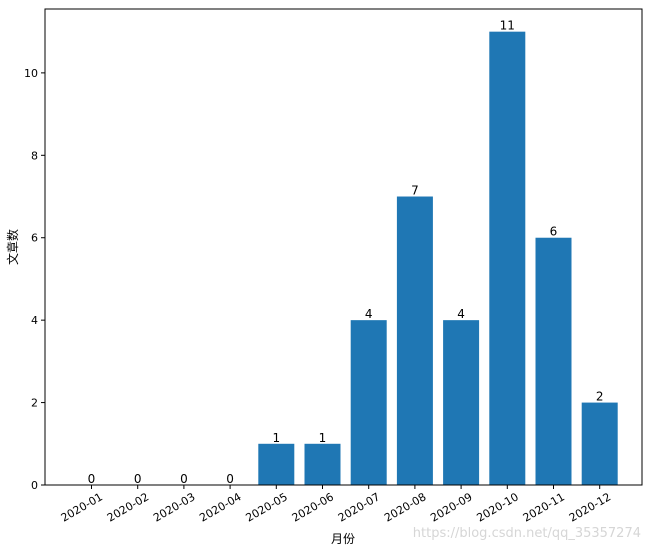 This screenshot has width=650, height=552. I want to click on y-axis-title: 文章数, so click(12, 247).